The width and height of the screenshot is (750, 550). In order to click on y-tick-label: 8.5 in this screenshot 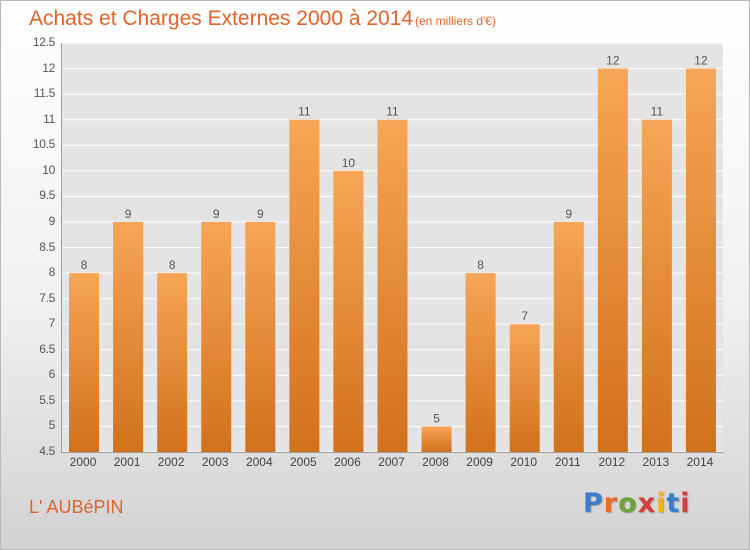, I will do `click(47, 246)`.